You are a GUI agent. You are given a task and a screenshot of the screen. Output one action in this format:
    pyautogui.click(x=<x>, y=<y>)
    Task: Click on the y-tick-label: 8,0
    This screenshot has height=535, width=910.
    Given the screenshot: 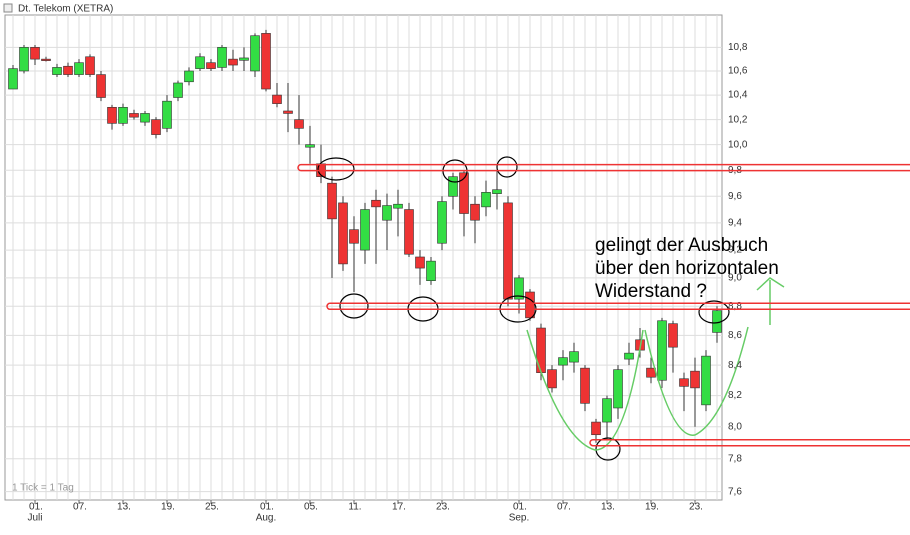 What is the action you would take?
    pyautogui.click(x=735, y=426)
    